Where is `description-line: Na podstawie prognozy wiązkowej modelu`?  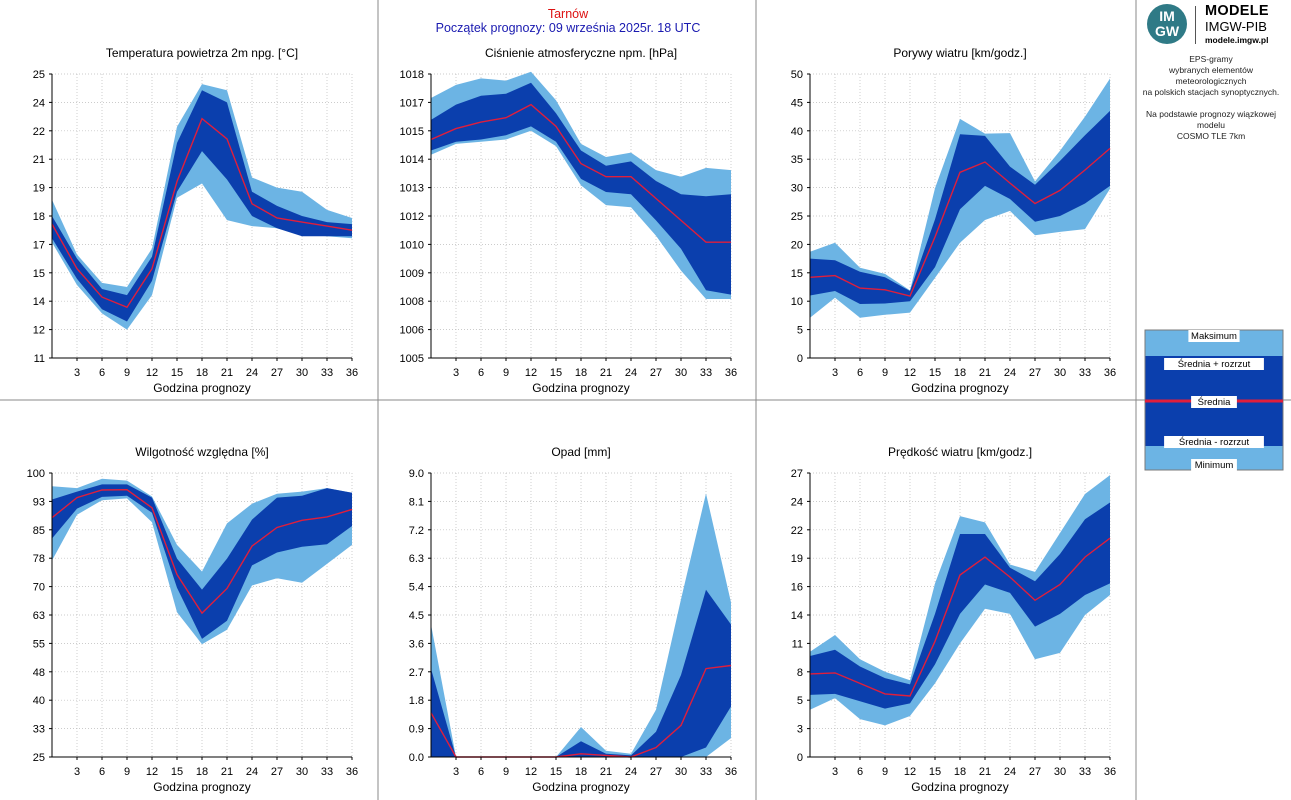
description-line: Na podstawie prognozy wiązkowej modelu is located at coordinates (1211, 119).